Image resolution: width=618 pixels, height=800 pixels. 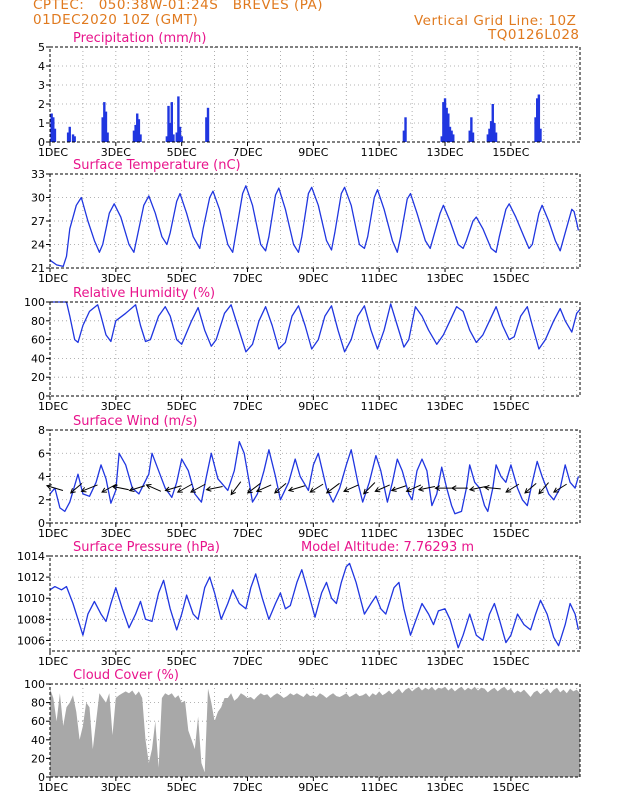 I want to click on cloud-xtick-label: 15DEC, so click(x=510, y=787).